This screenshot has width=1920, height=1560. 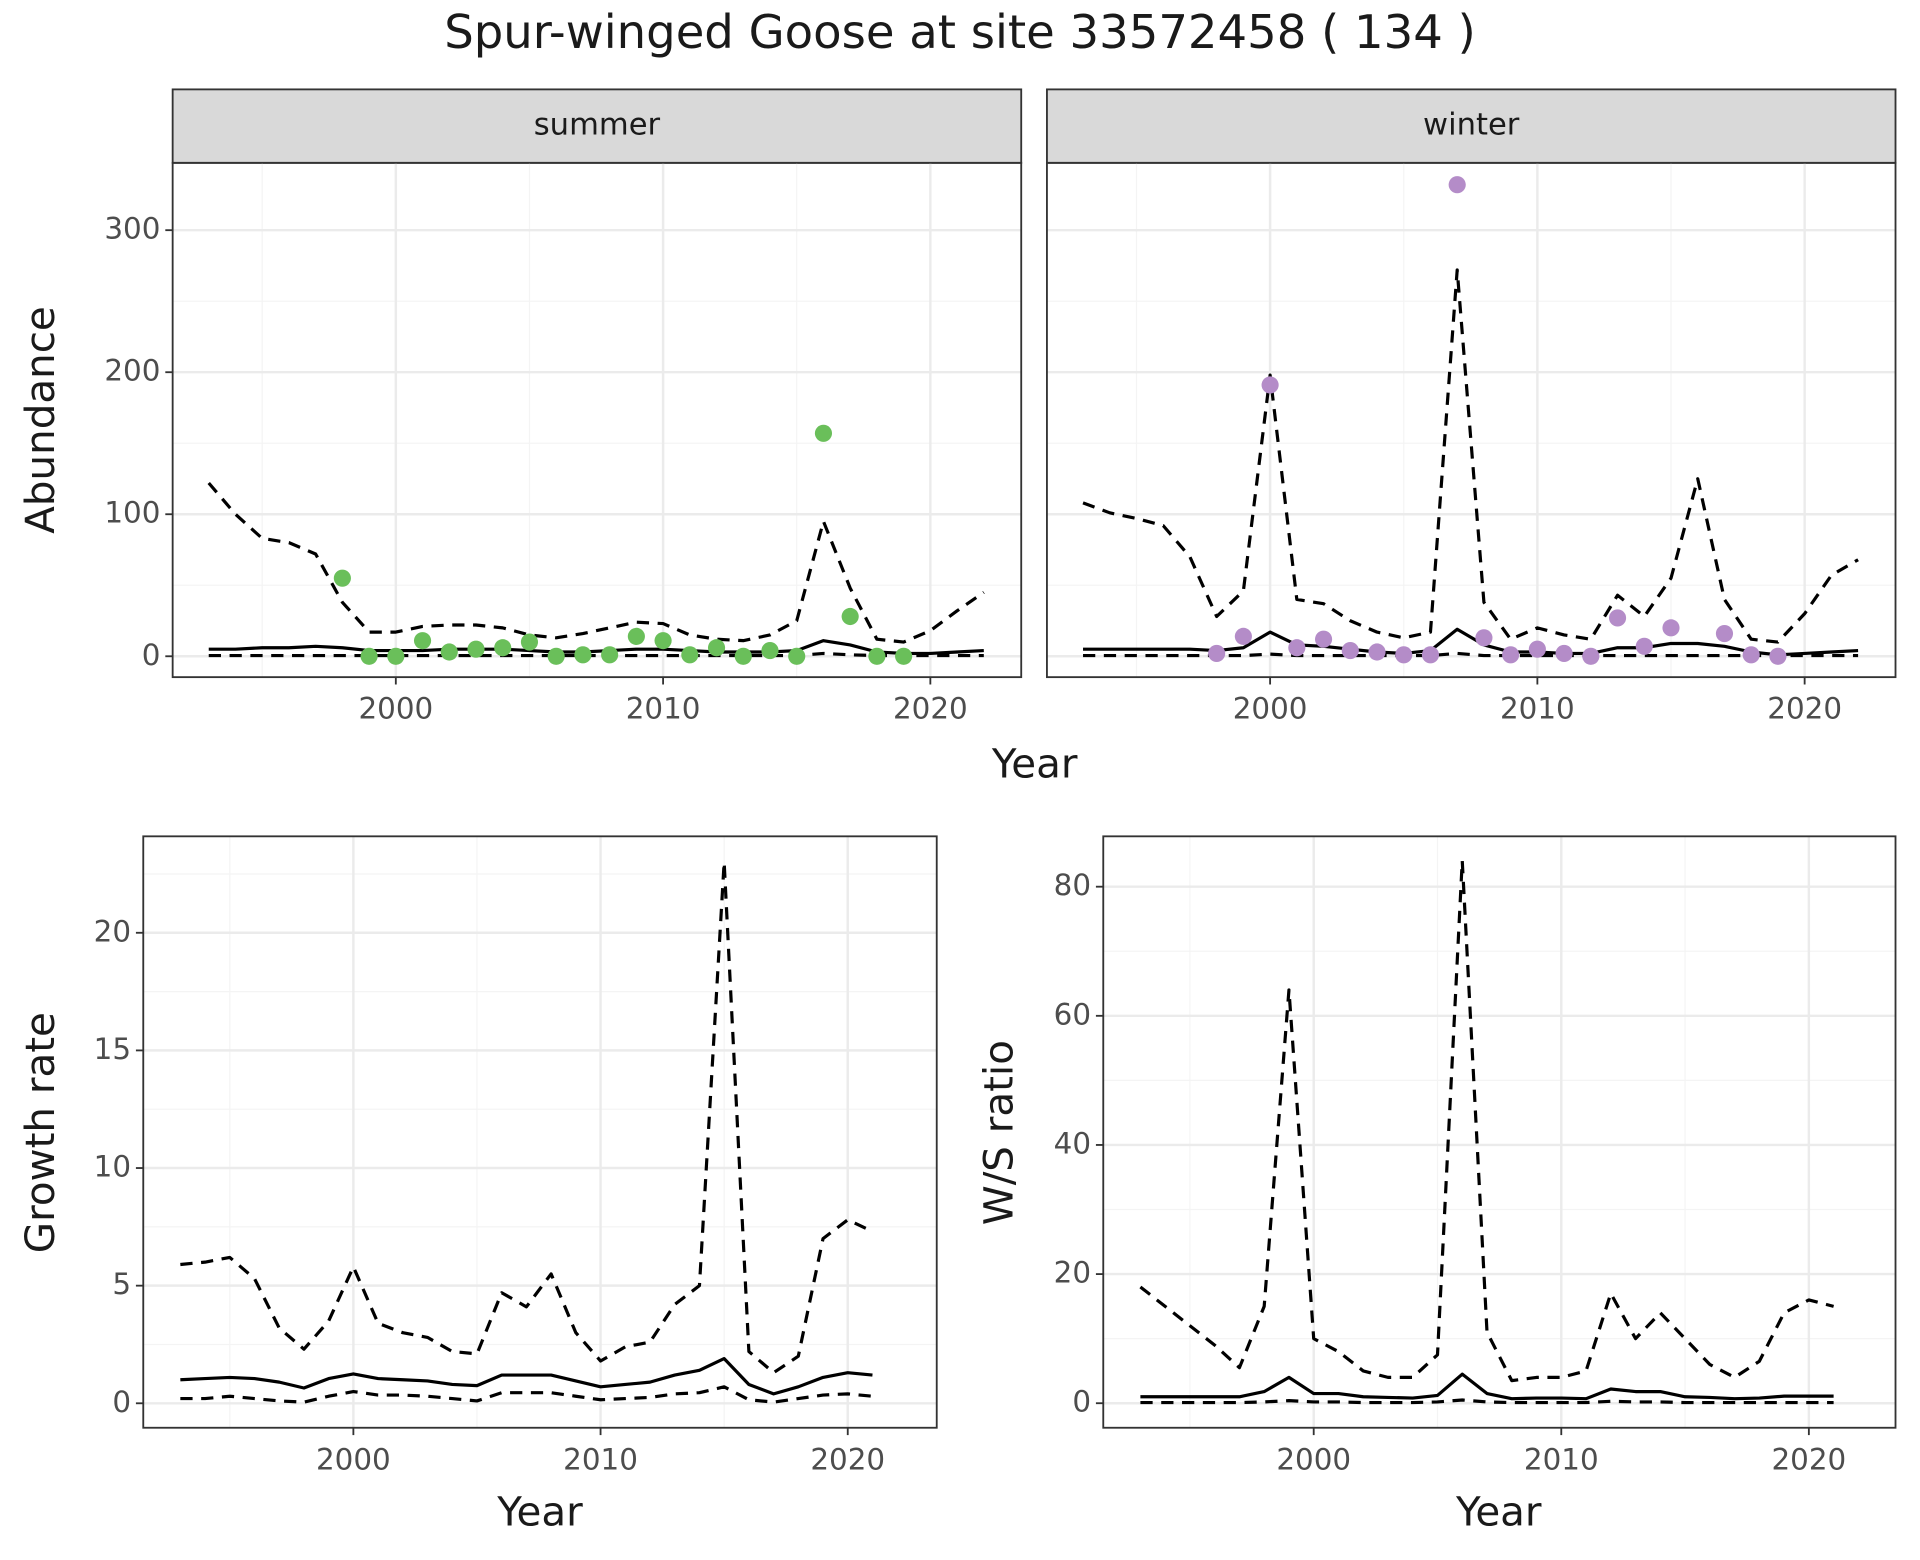 What do you see at coordinates (40, 420) in the screenshot?
I see `y-axis-title: Abundance` at bounding box center [40, 420].